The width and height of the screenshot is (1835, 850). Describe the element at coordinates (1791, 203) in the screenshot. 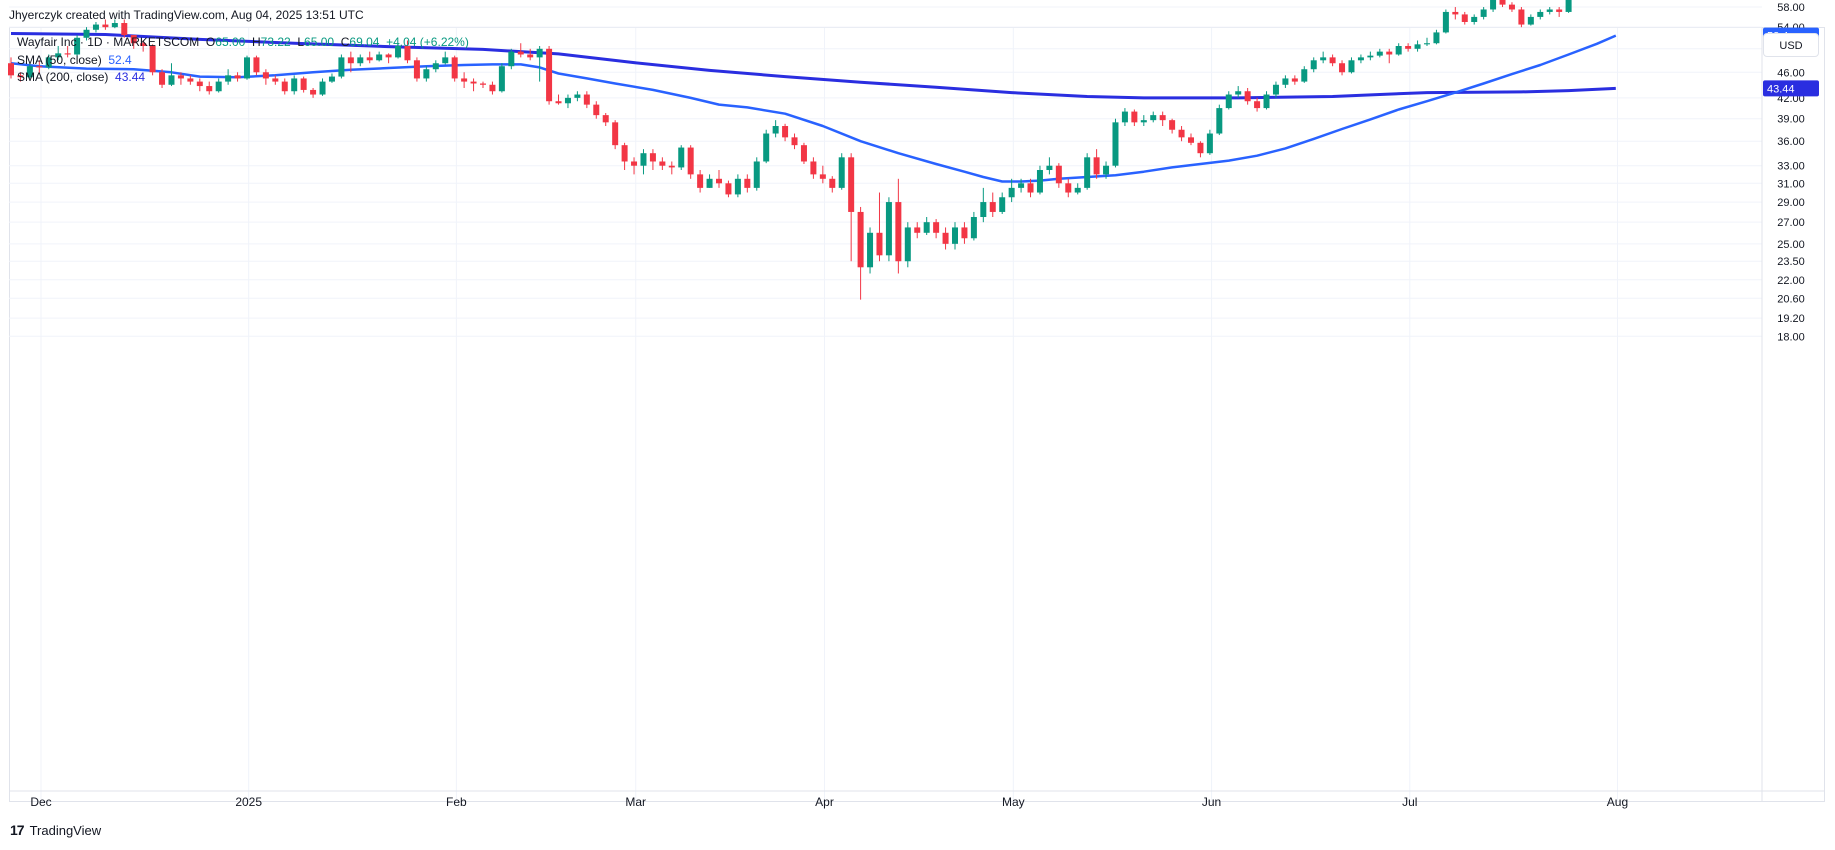

I see `y-tick-label: 29.00` at that location.